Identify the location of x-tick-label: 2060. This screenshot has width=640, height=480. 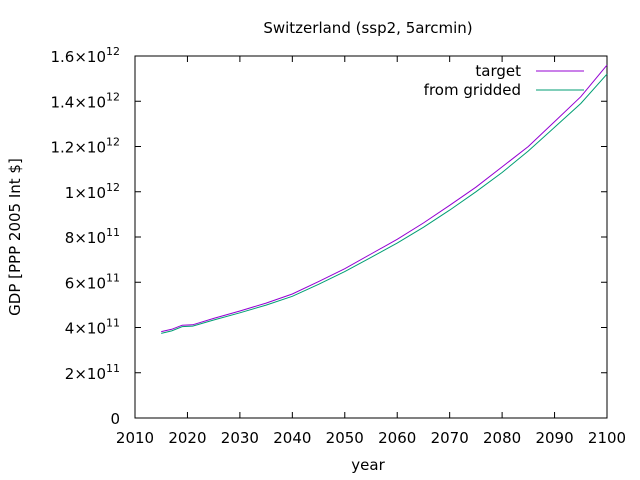
(397, 438).